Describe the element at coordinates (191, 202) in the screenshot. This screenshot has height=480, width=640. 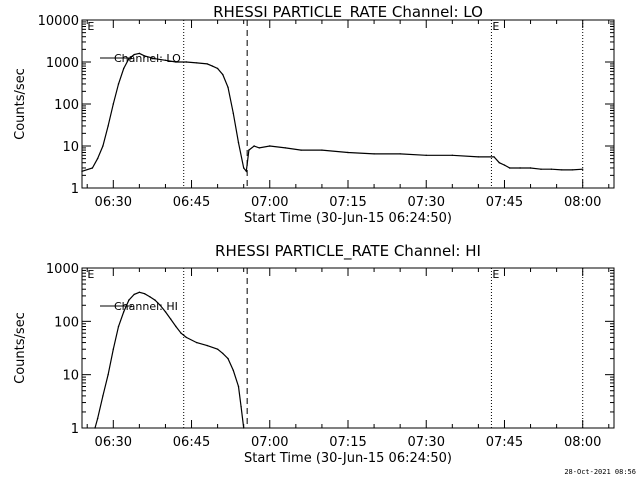
I see `x-tick-label: 06:45` at that location.